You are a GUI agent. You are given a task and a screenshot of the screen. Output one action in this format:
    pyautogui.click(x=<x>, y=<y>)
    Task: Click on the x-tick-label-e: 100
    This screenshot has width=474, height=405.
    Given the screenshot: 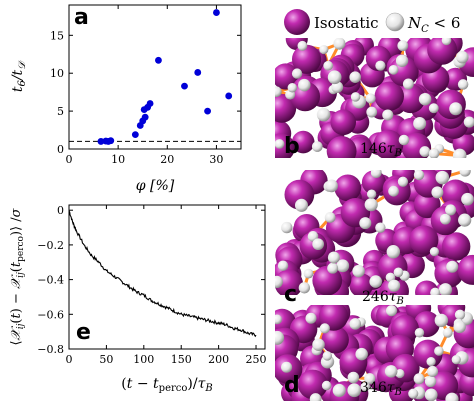 What is the action you would take?
    pyautogui.click(x=143, y=359)
    